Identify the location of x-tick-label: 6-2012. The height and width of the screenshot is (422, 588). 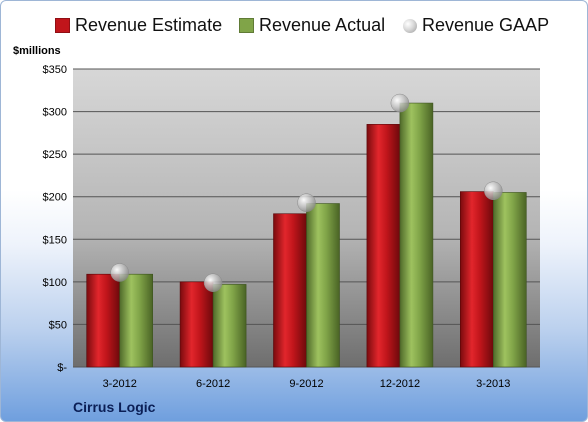
(213, 384).